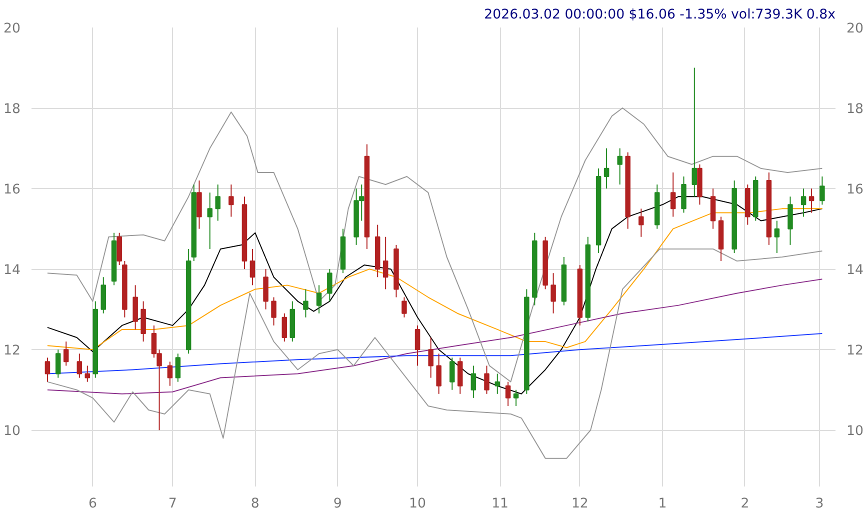 The width and height of the screenshot is (866, 510). Describe the element at coordinates (92, 503) in the screenshot. I see `x-tick-label: 6` at that location.